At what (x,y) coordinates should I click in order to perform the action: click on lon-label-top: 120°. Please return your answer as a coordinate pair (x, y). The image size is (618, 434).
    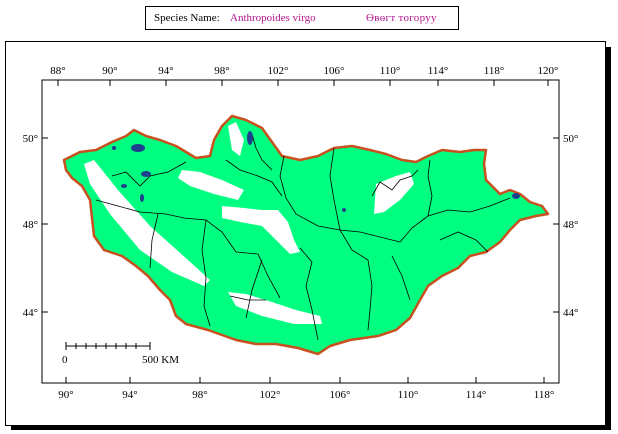
    Looking at the image, I should click on (548, 71).